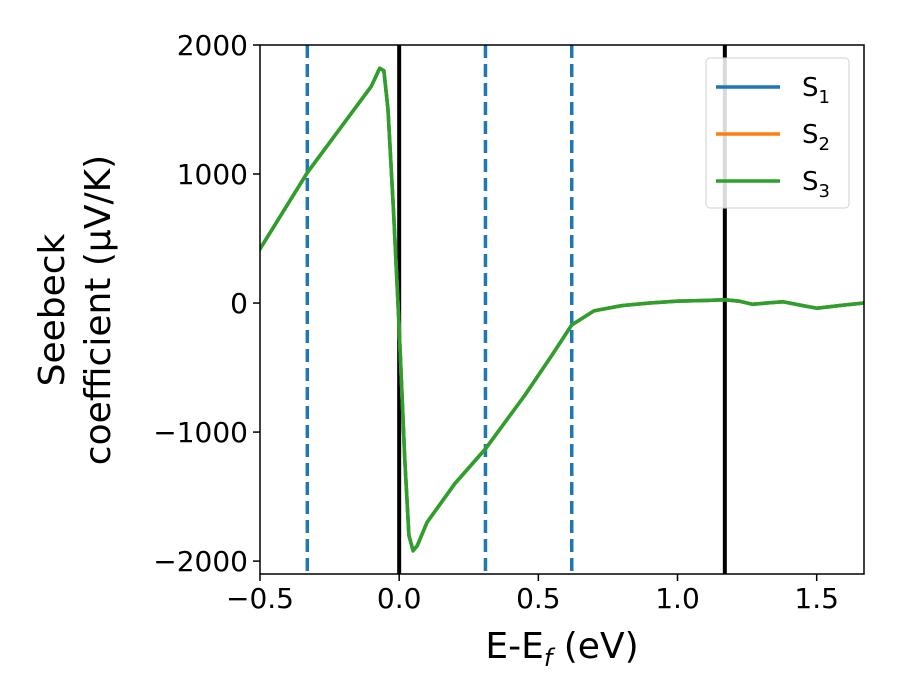  I want to click on x-axis-title: E-Ef (eV), so click(561, 649).